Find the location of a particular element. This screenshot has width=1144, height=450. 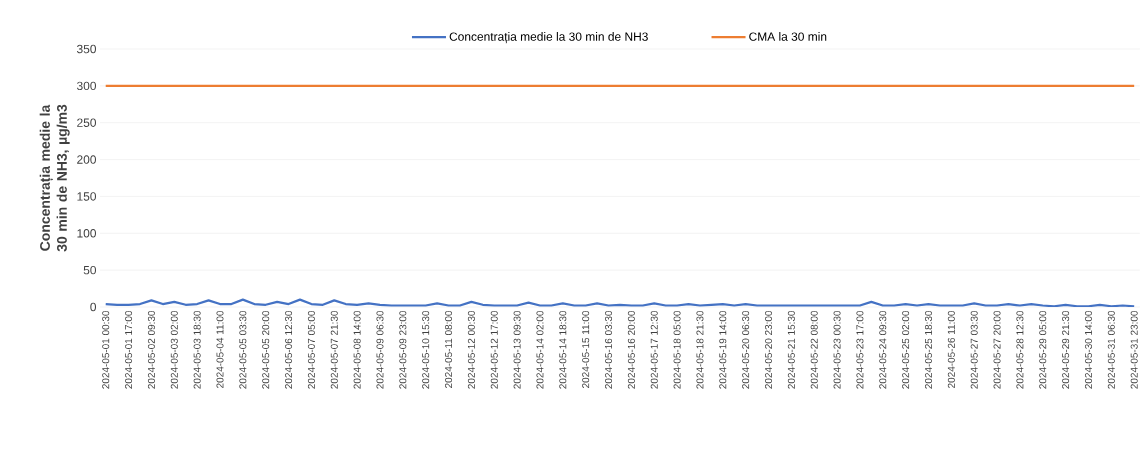

x-tick-label: 2024-05-12 17:00 is located at coordinates (494, 349).